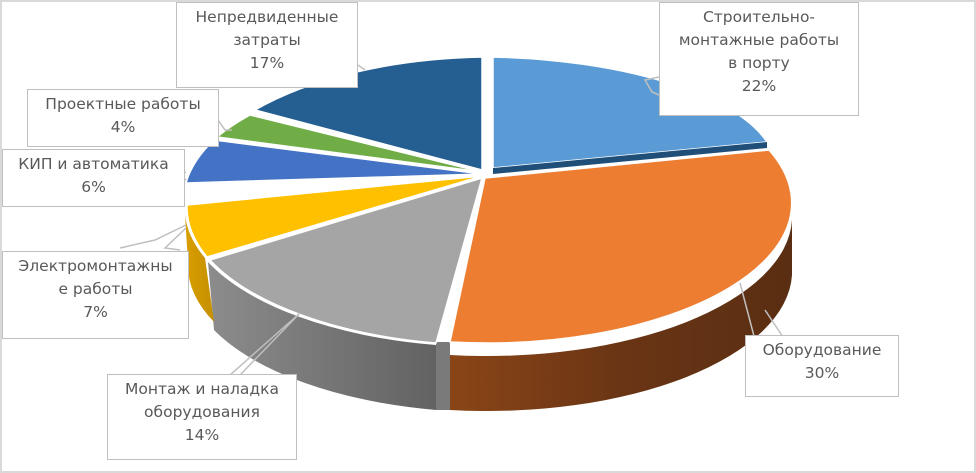  I want to click on slice-elektro, so click(334, 216).